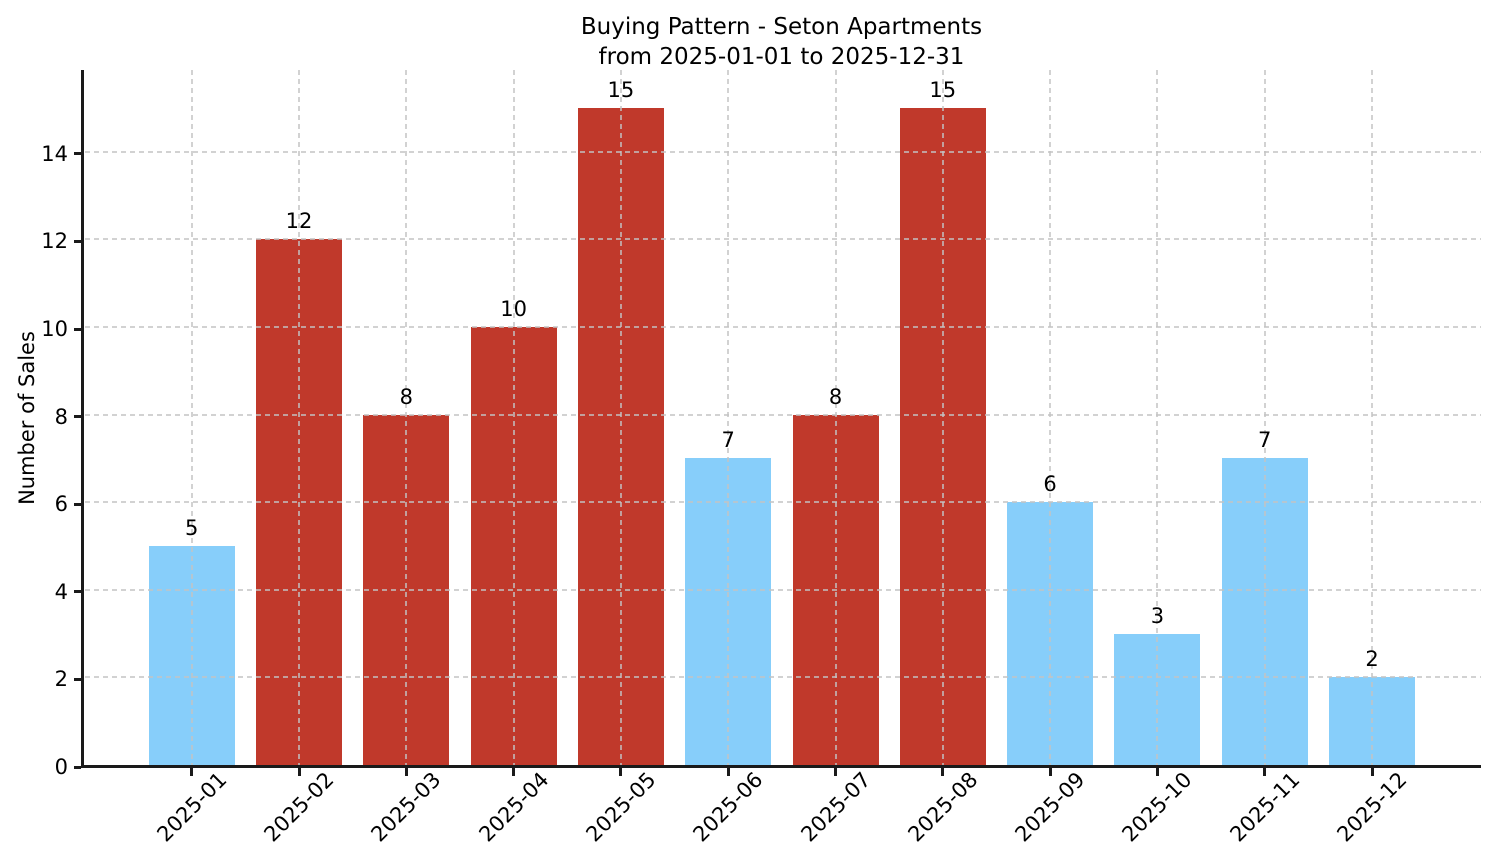 The height and width of the screenshot is (863, 1494). What do you see at coordinates (835, 807) in the screenshot?
I see `x-tick-label-2025-07: 2025-07` at bounding box center [835, 807].